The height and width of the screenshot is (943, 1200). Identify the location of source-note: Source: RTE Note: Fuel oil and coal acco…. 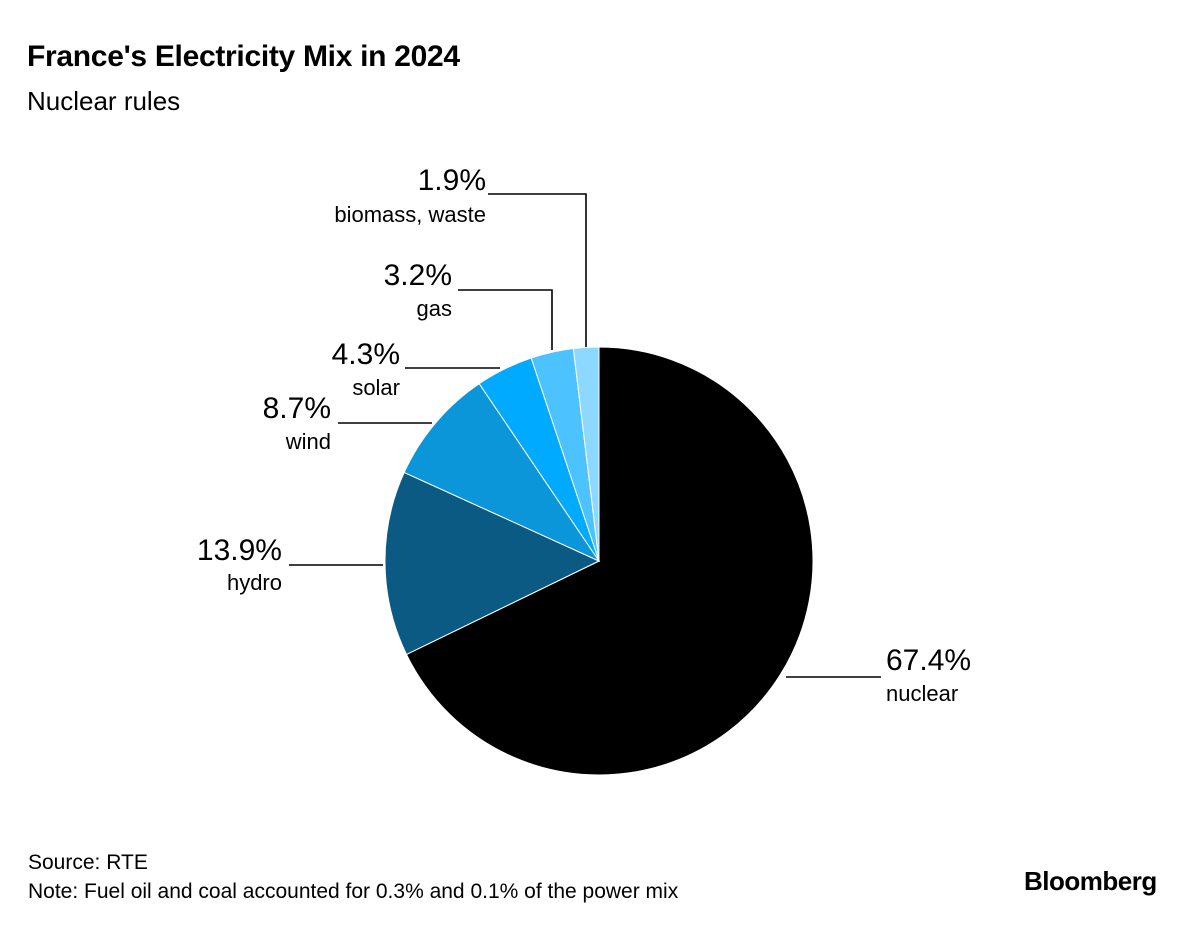
(353, 877).